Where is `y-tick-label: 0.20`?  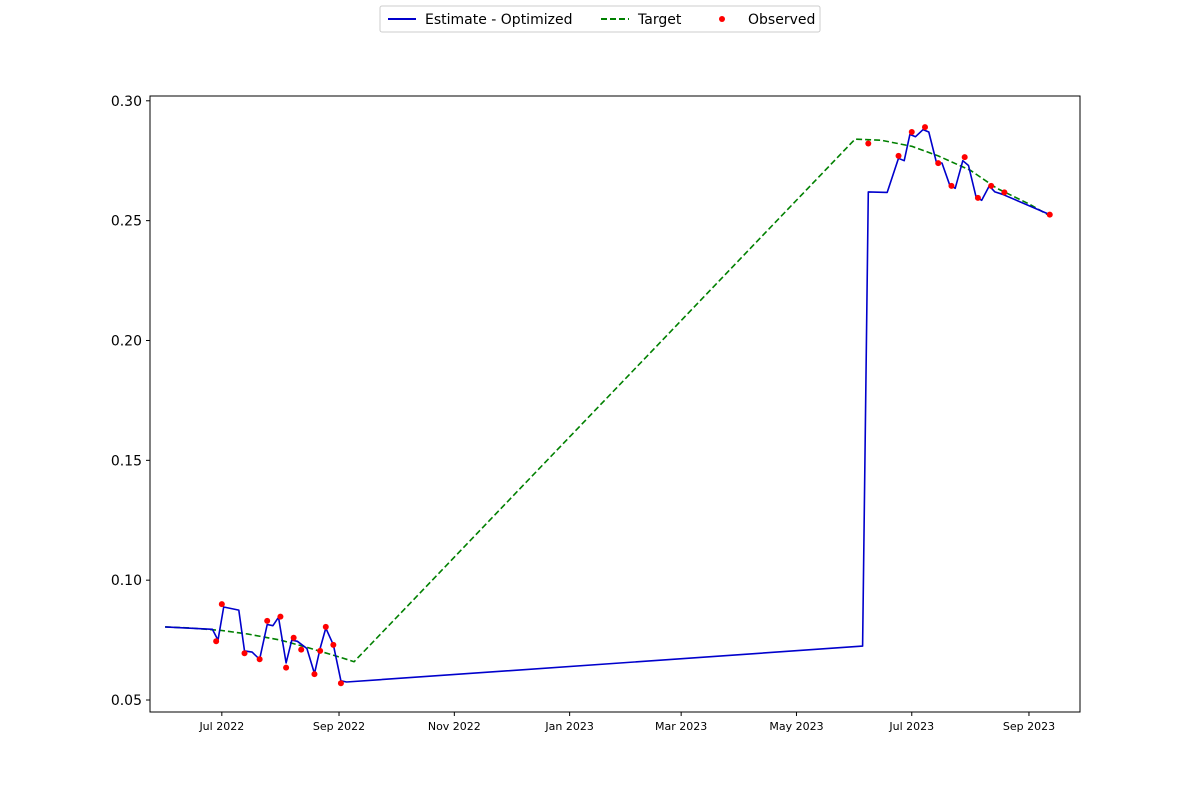
y-tick-label: 0.20 is located at coordinates (126, 341).